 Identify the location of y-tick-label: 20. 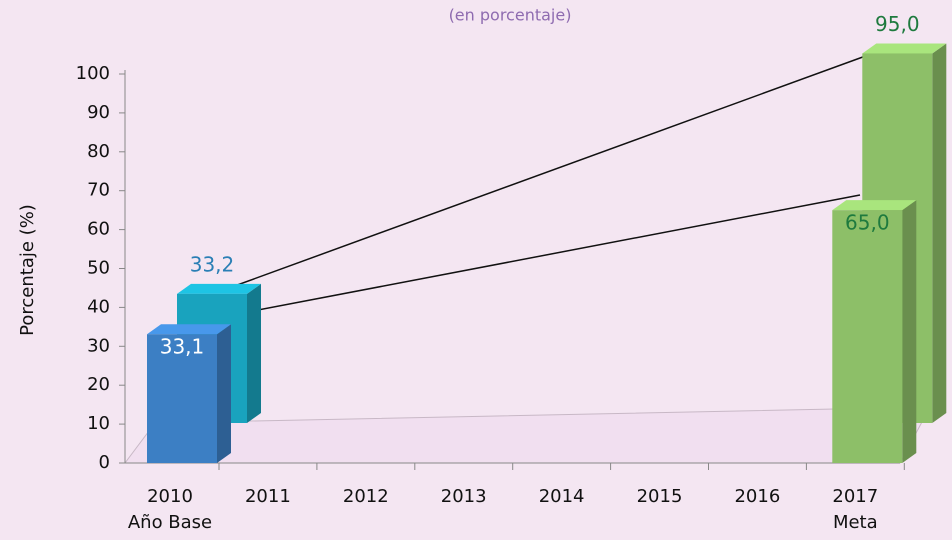
(98, 384).